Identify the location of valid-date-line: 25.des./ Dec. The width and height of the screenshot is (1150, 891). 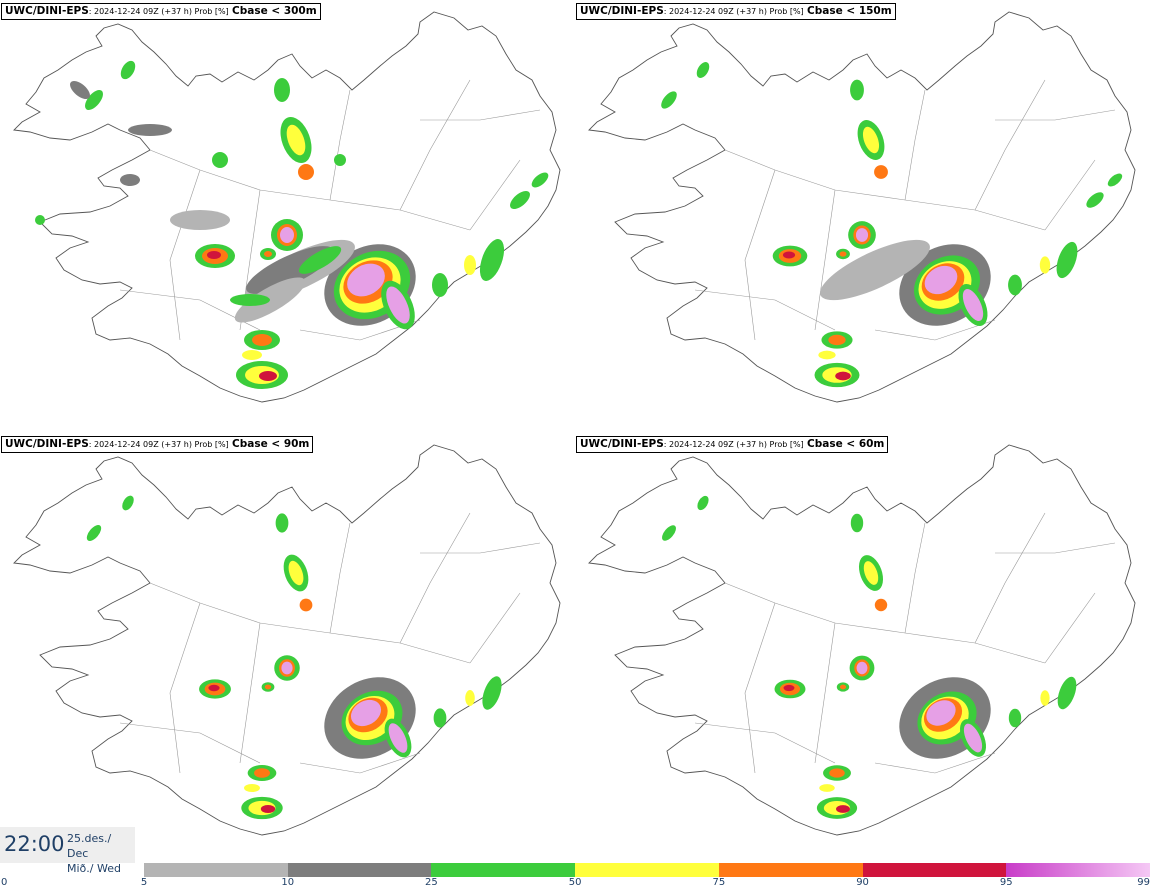
(89, 846).